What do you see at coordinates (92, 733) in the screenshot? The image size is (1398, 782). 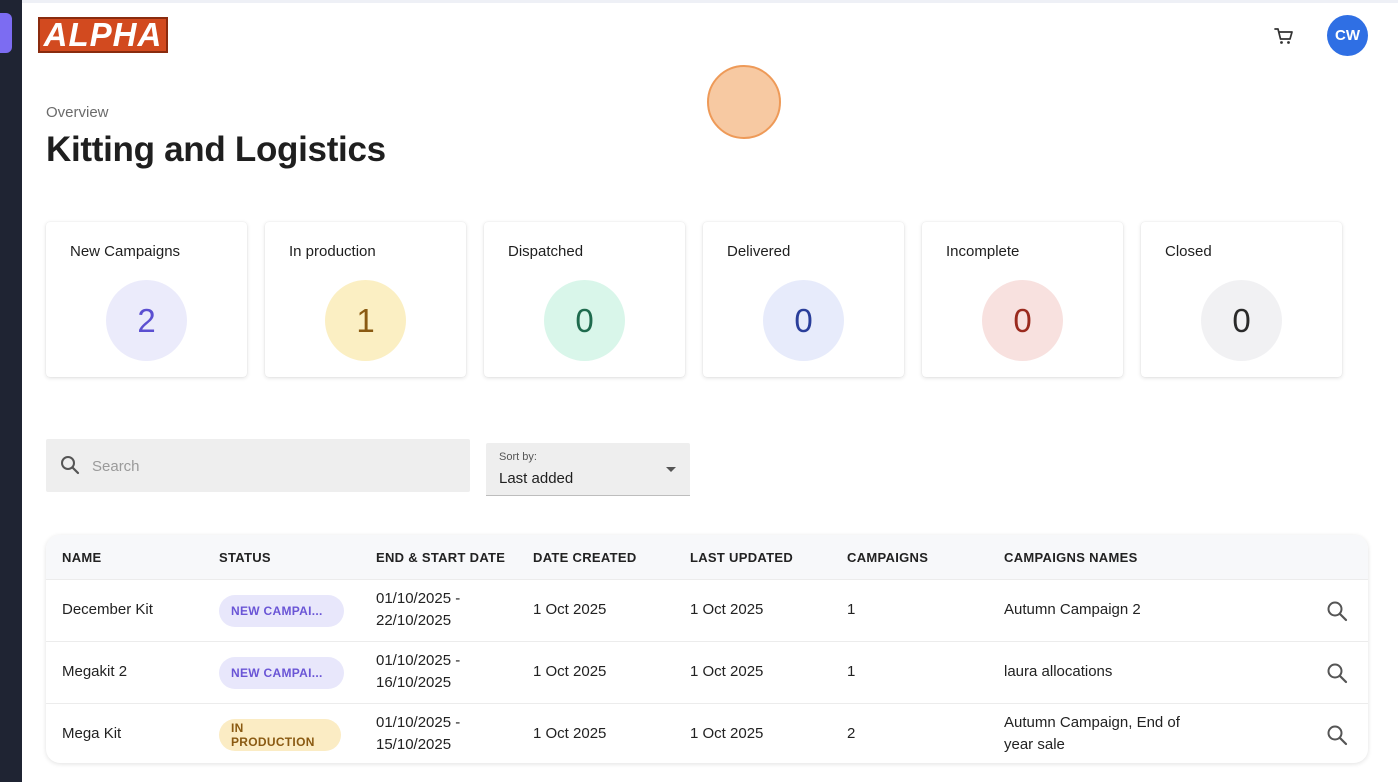 I see `row-name: Mega Kit` at bounding box center [92, 733].